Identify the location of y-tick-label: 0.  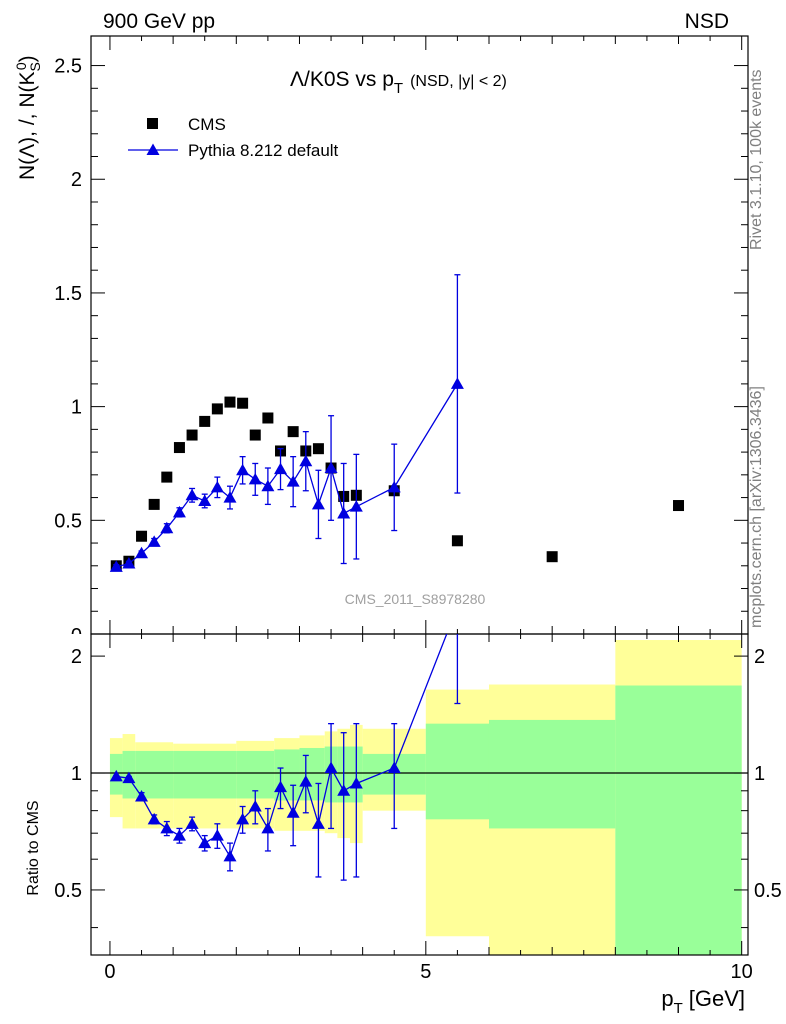
(76, 636).